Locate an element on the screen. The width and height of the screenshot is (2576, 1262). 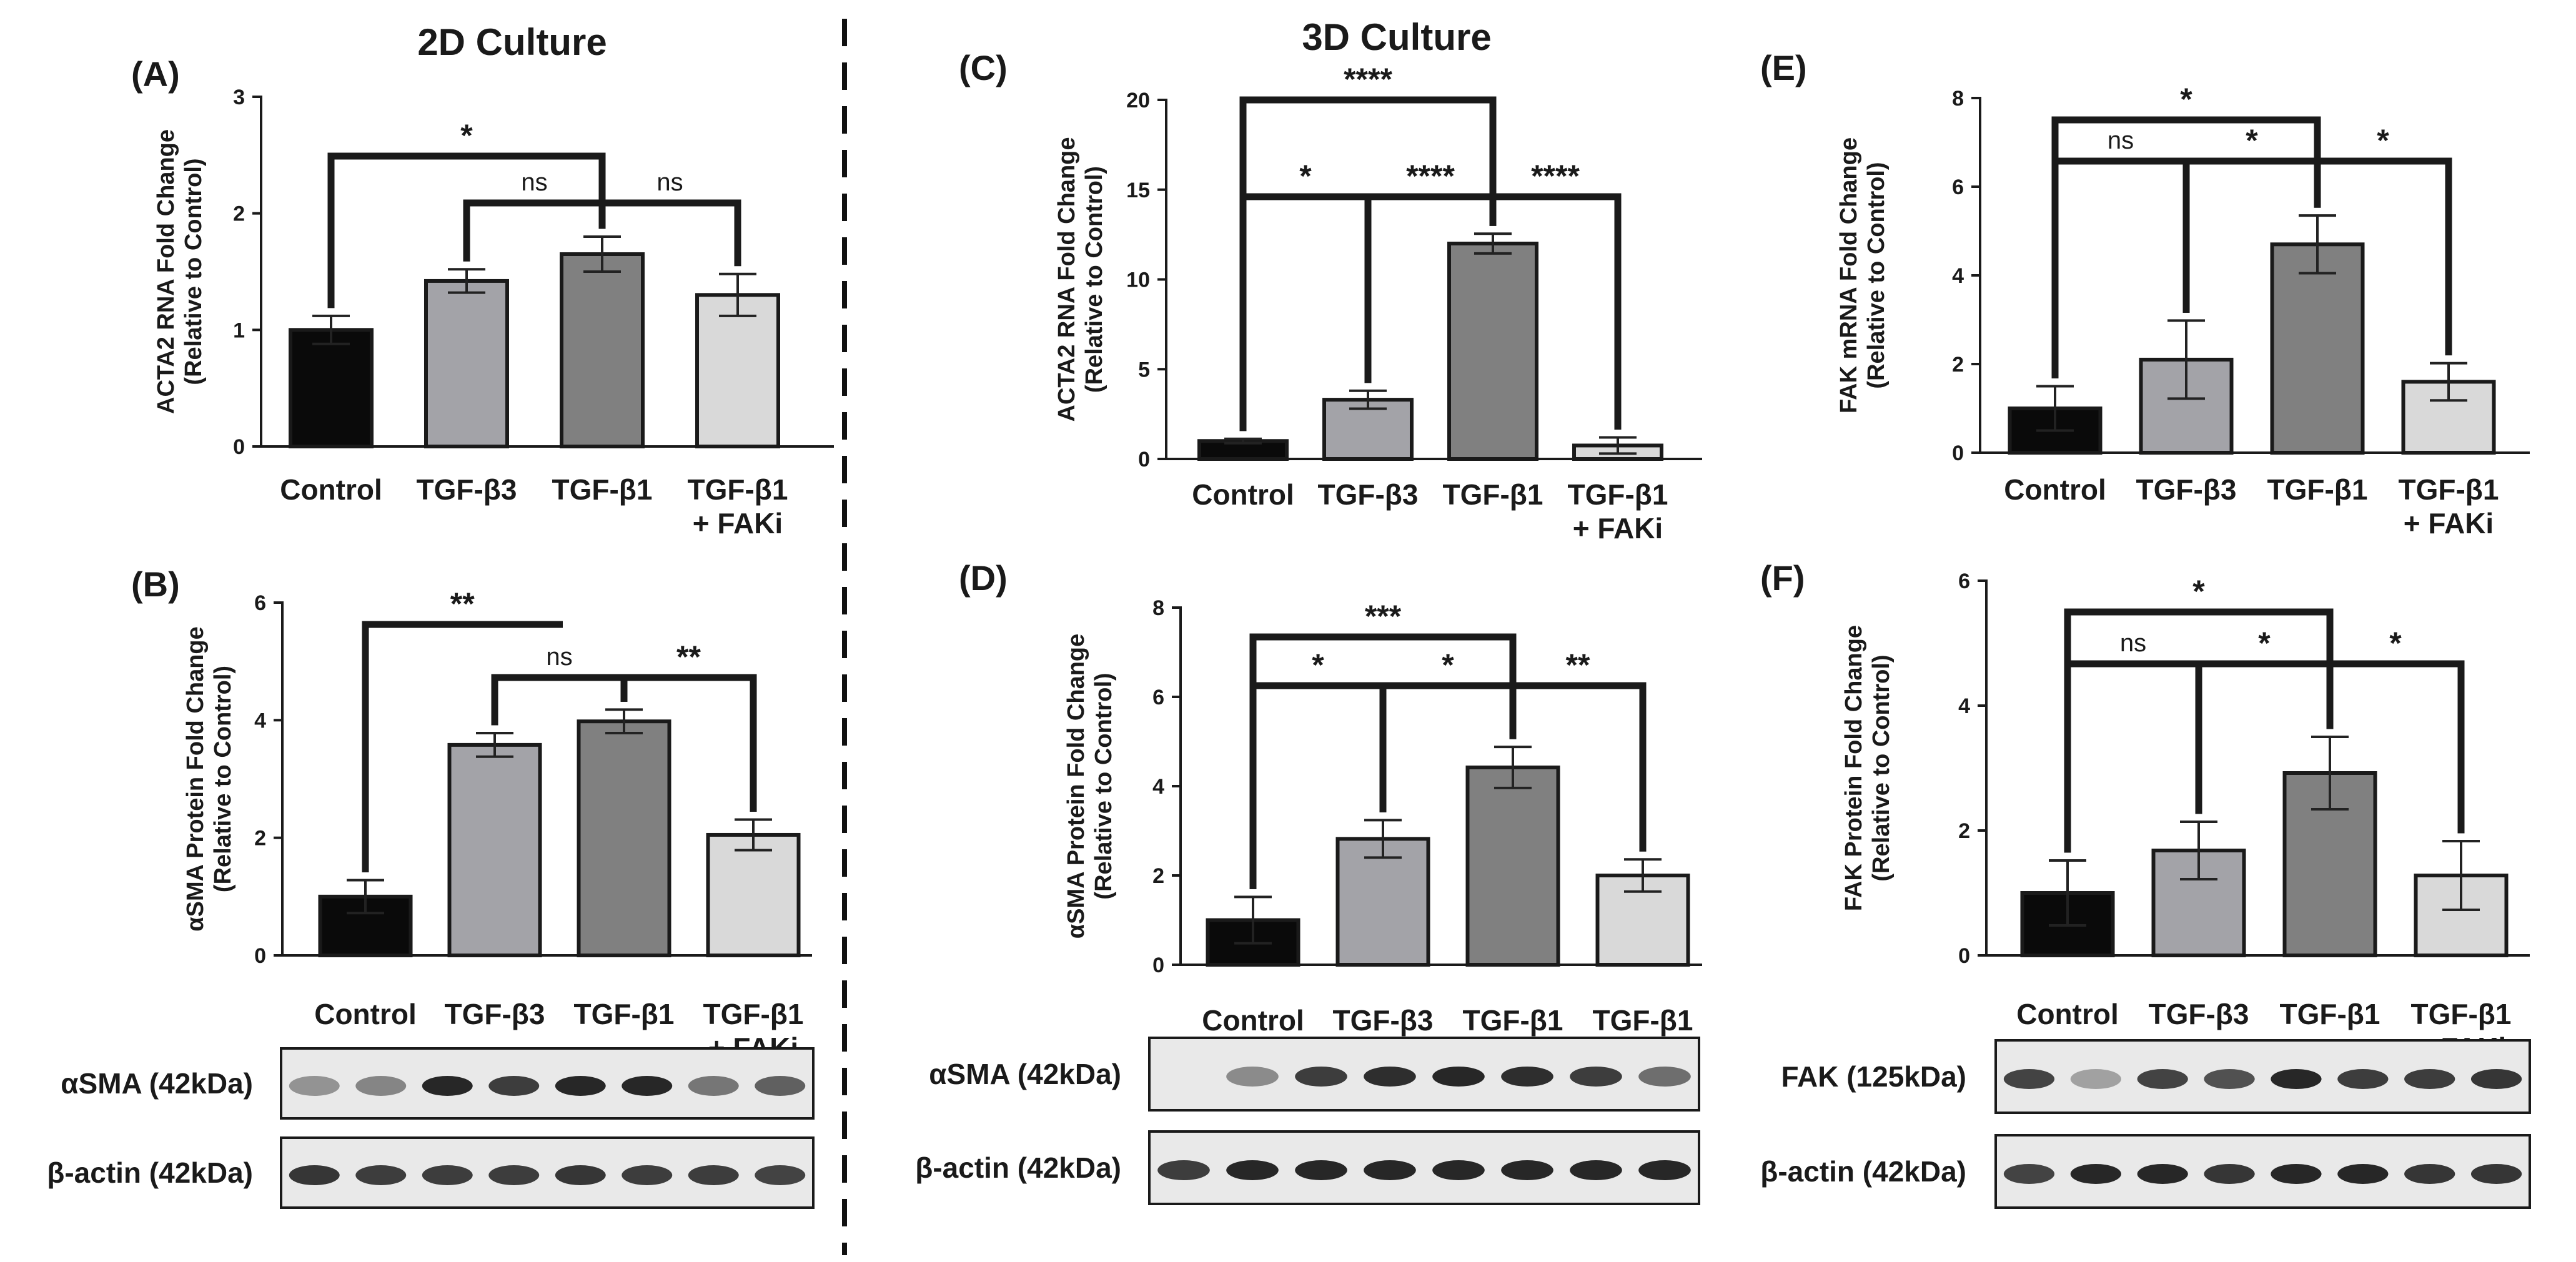
panel-label: (F) is located at coordinates (1782, 578).